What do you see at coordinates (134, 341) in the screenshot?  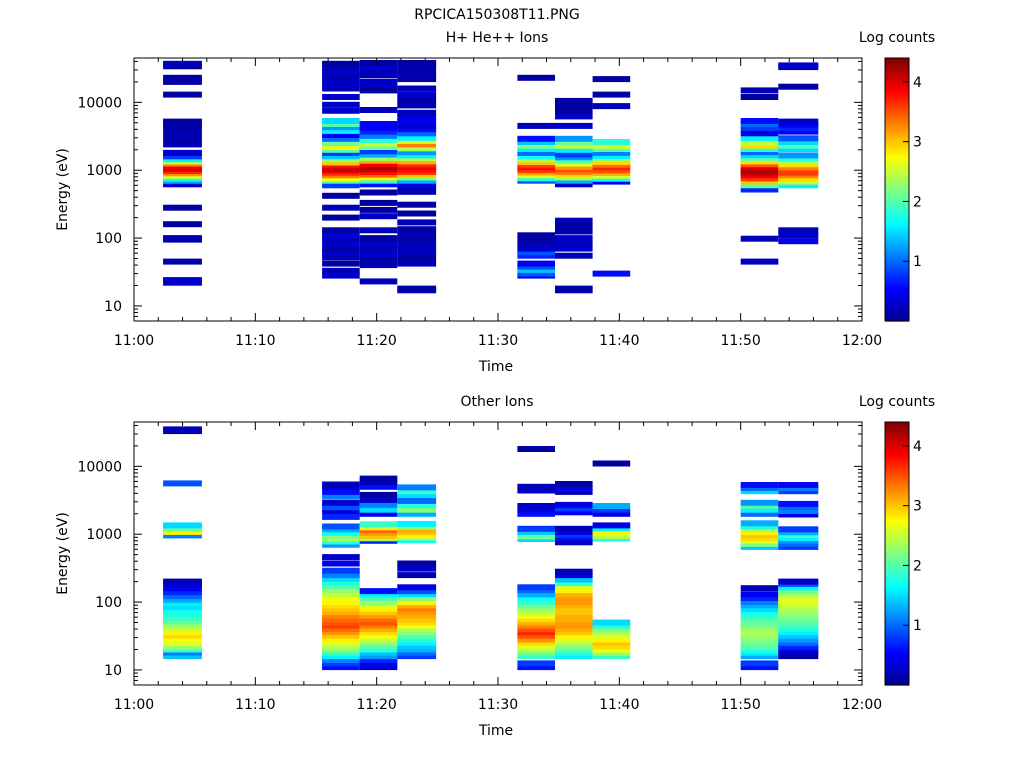 I see `x-tick-label: 11:00` at bounding box center [134, 341].